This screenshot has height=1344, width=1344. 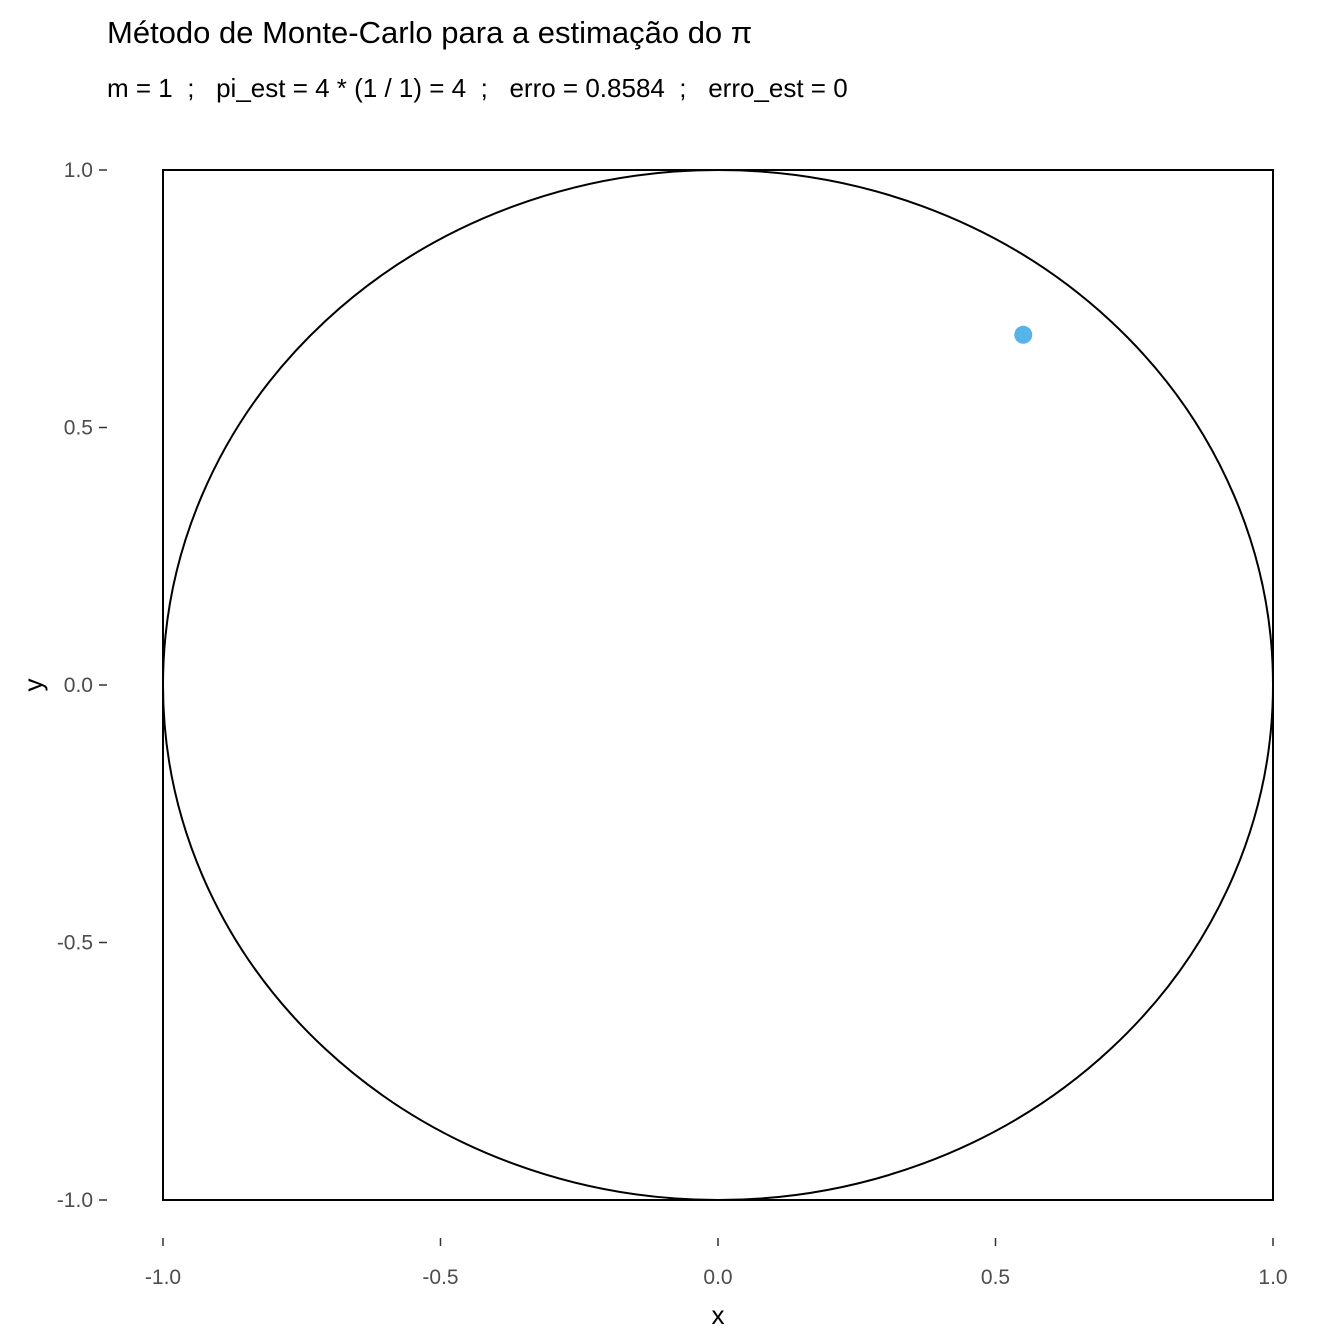 What do you see at coordinates (163, 1277) in the screenshot?
I see `x-tick-label: -1.0` at bounding box center [163, 1277].